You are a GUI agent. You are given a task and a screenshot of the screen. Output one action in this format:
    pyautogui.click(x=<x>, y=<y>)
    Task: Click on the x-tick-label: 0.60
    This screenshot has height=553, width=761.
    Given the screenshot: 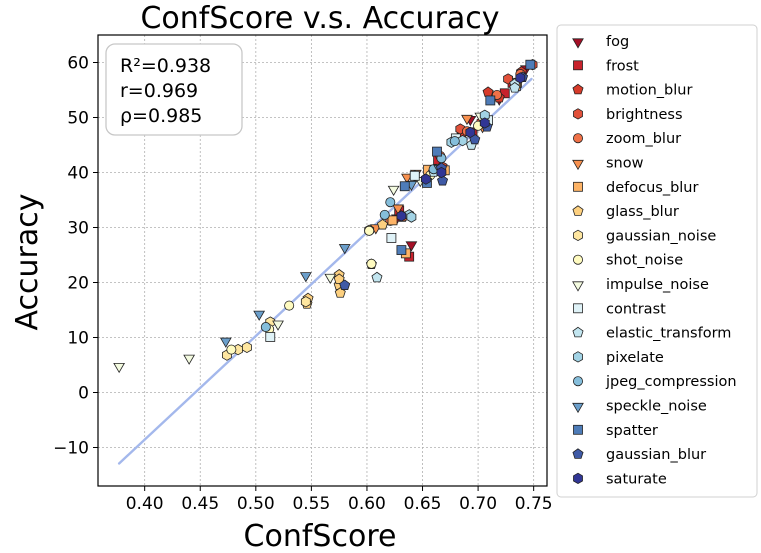 What is the action you would take?
    pyautogui.click(x=367, y=504)
    